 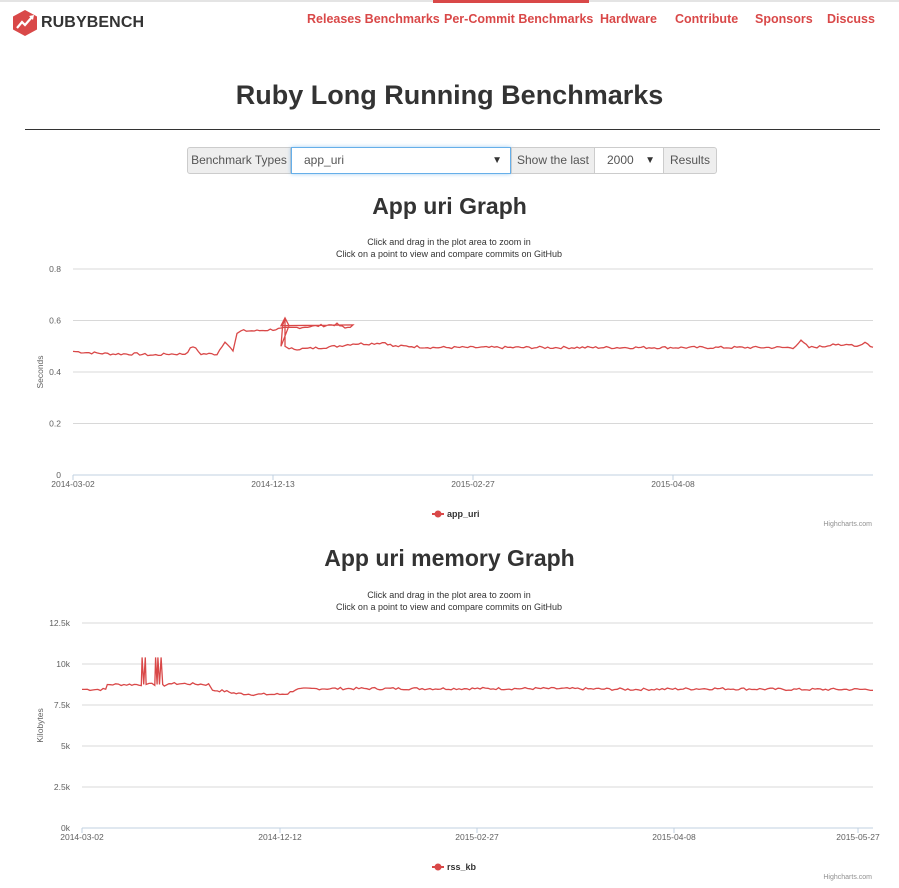 I want to click on results-label: Results, so click(x=690, y=160).